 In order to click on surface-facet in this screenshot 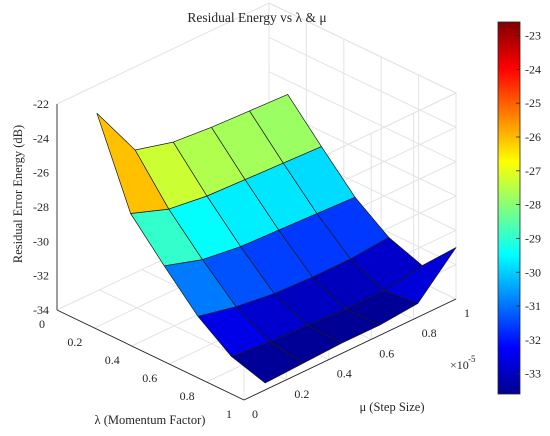, I will do `click(133, 163)`.